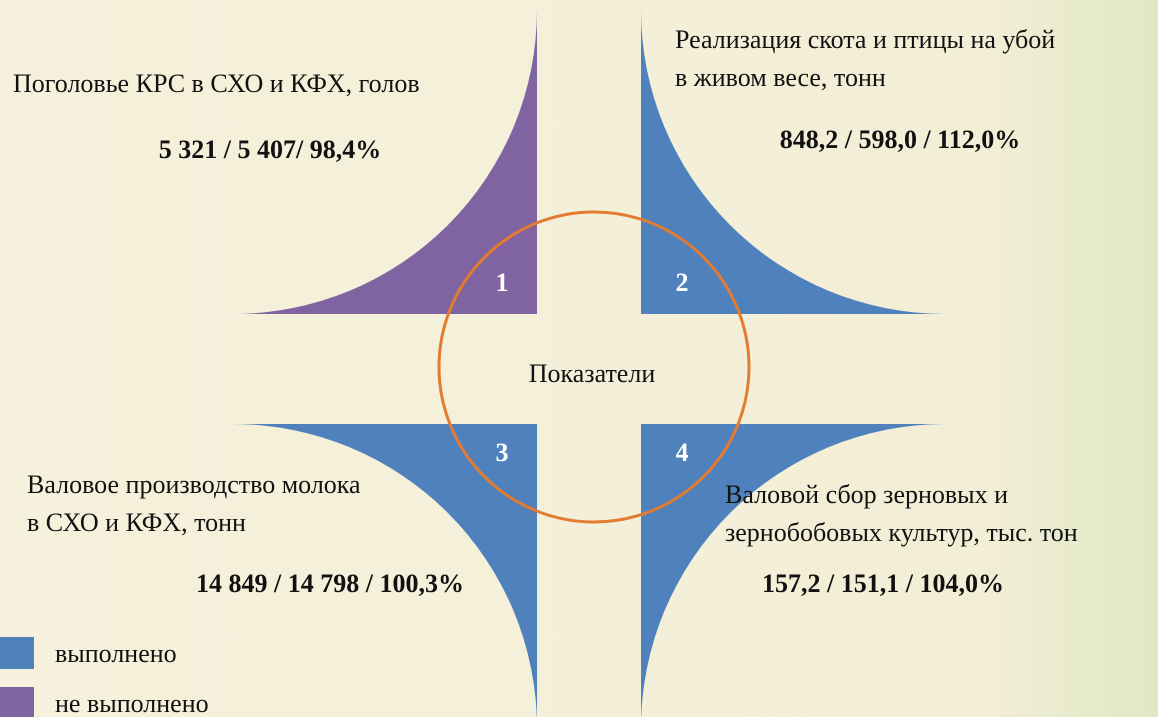 Image resolution: width=1158 pixels, height=717 pixels. What do you see at coordinates (116, 653) in the screenshot?
I see `legend-label: выполнено` at bounding box center [116, 653].